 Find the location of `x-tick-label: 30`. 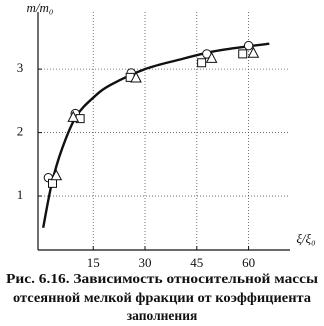

x-tick-label: 30 is located at coordinates (145, 262).